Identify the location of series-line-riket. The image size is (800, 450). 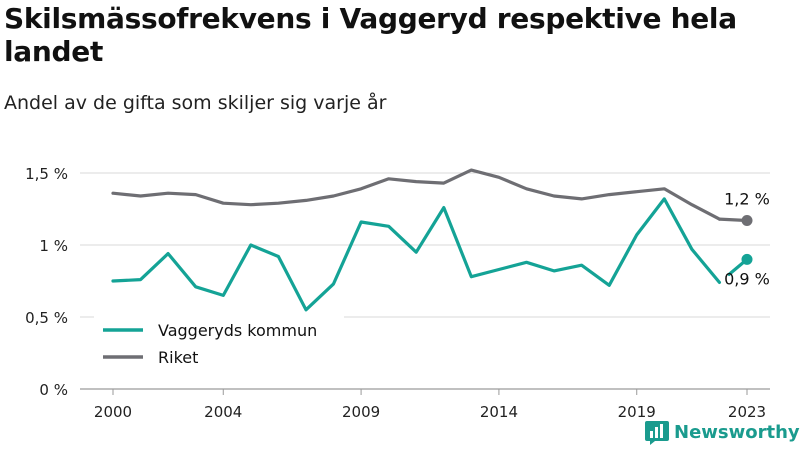
(416, 194).